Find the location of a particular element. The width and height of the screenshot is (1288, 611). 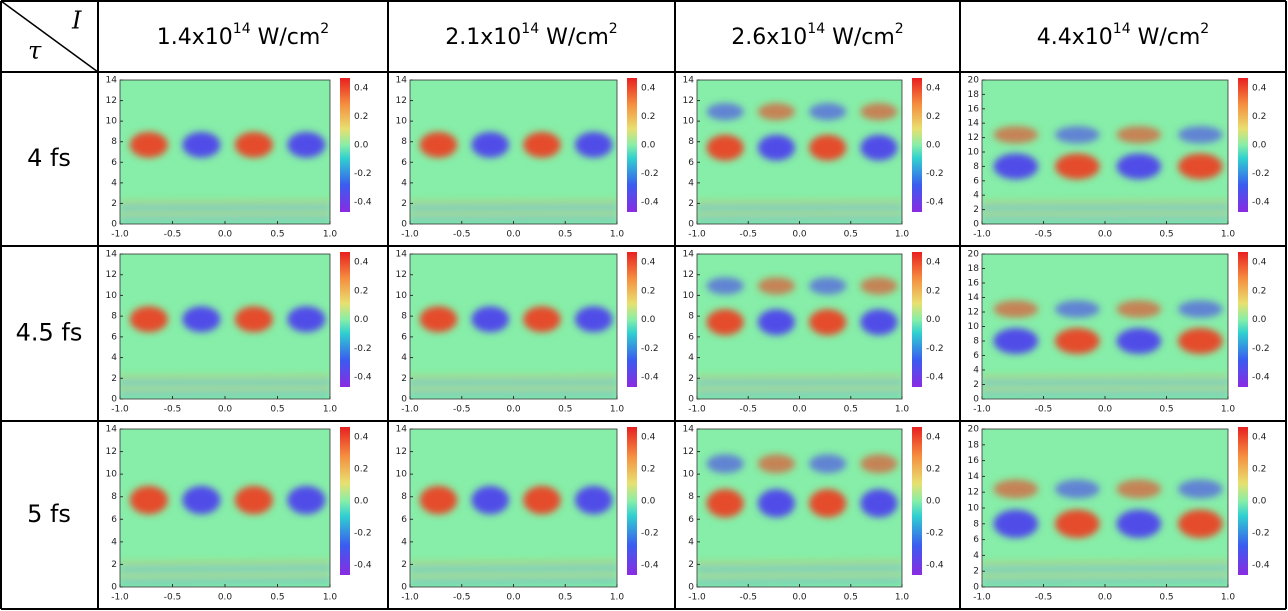

colorbar-label: 0.0 is located at coordinates (933, 146).